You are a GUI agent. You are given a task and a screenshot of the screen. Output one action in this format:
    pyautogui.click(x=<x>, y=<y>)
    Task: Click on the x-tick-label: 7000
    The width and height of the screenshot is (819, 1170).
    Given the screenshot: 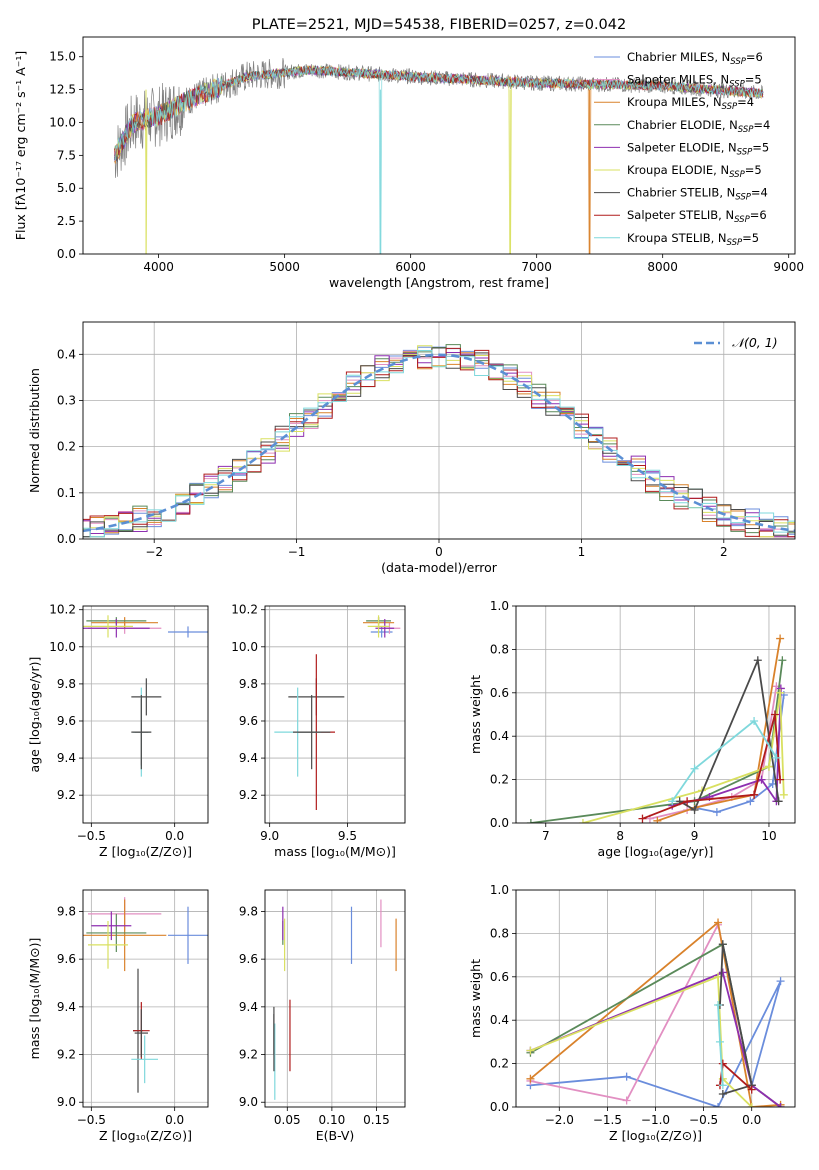 What is the action you would take?
    pyautogui.click(x=536, y=267)
    